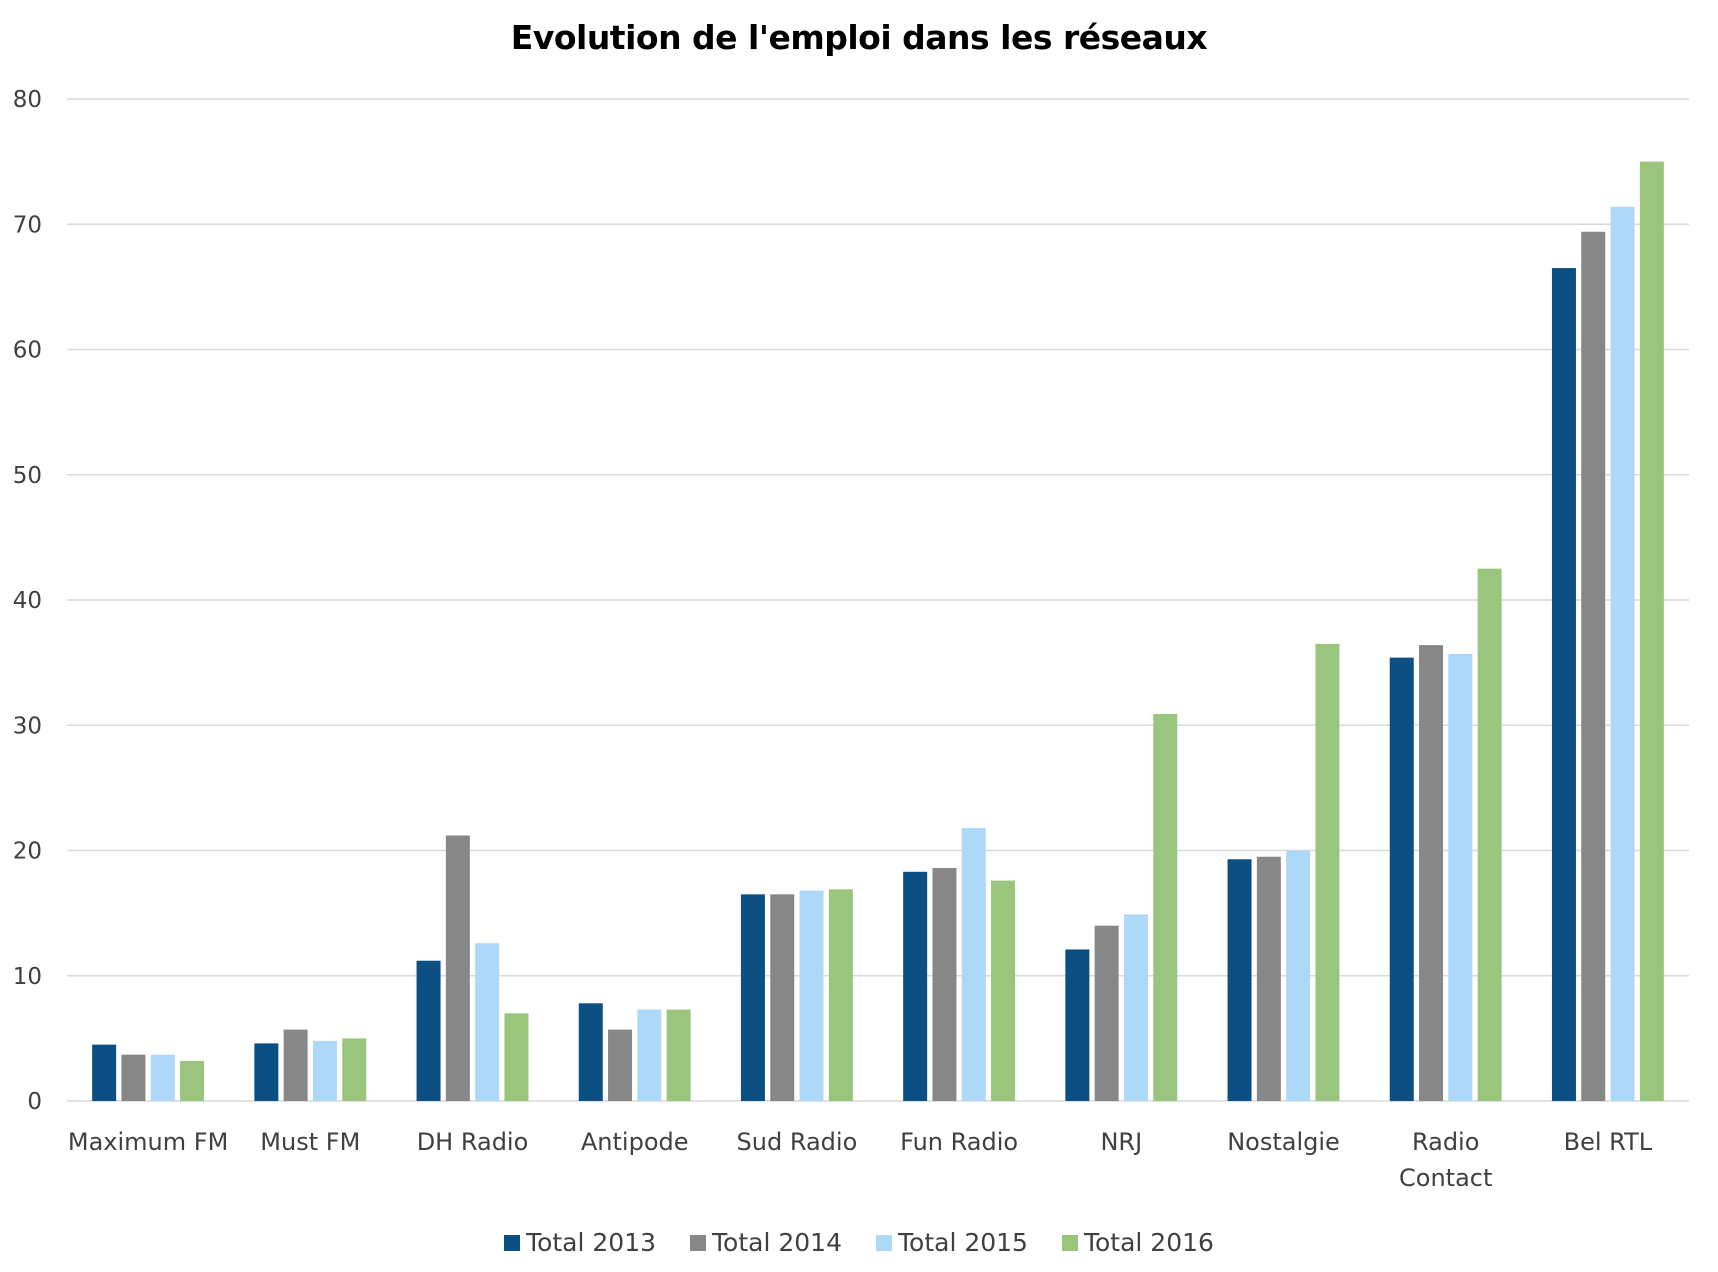 The image size is (1718, 1272). Describe the element at coordinates (1431, 873) in the screenshot. I see `bar-radio-contact-total-2014` at that location.